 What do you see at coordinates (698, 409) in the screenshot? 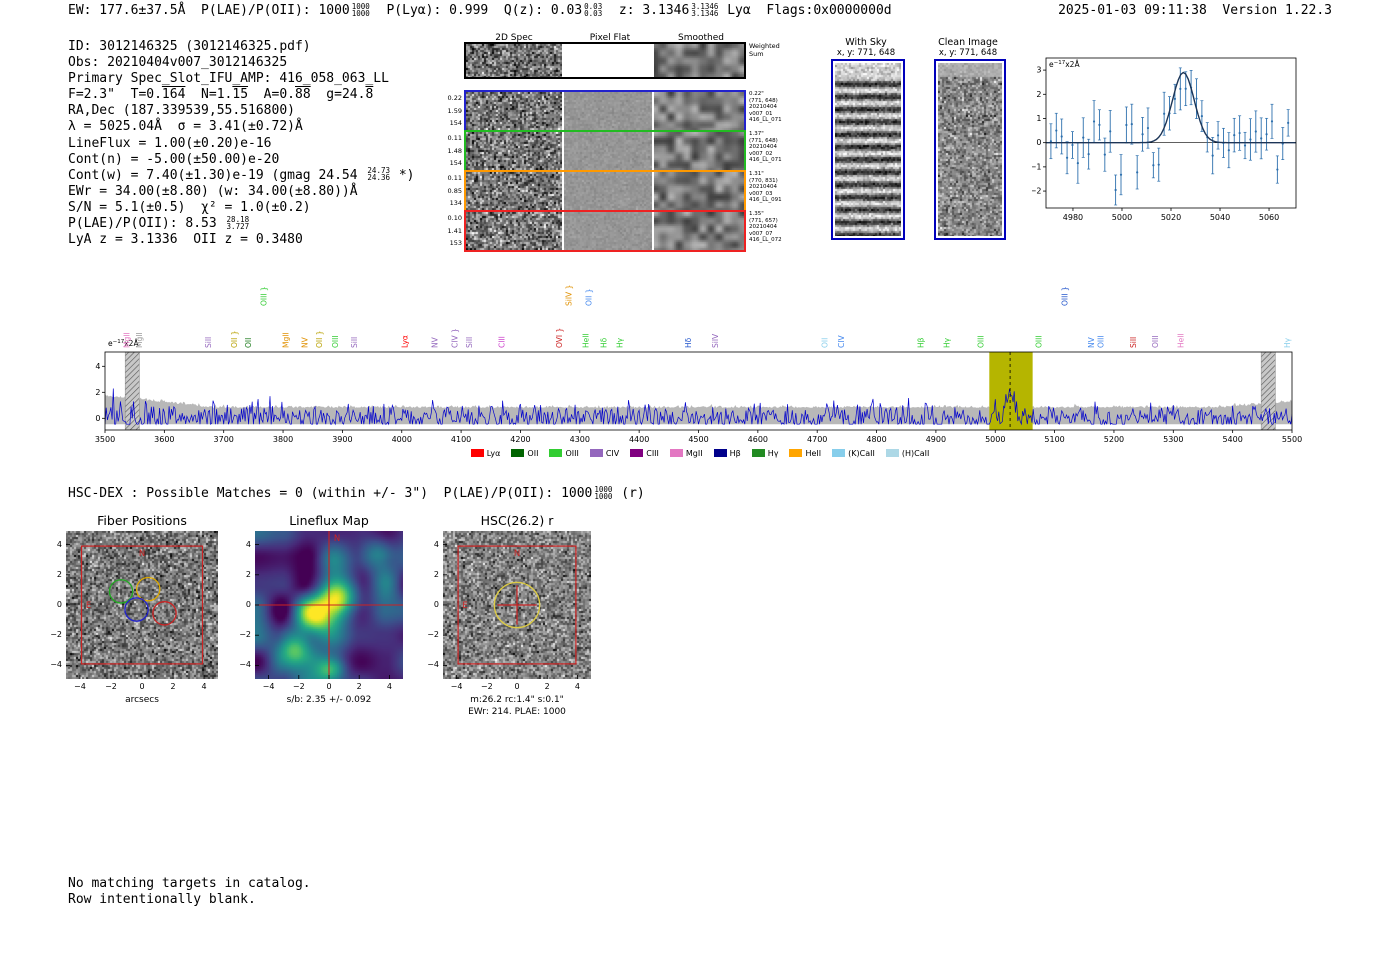
I see `noise-band` at bounding box center [698, 409].